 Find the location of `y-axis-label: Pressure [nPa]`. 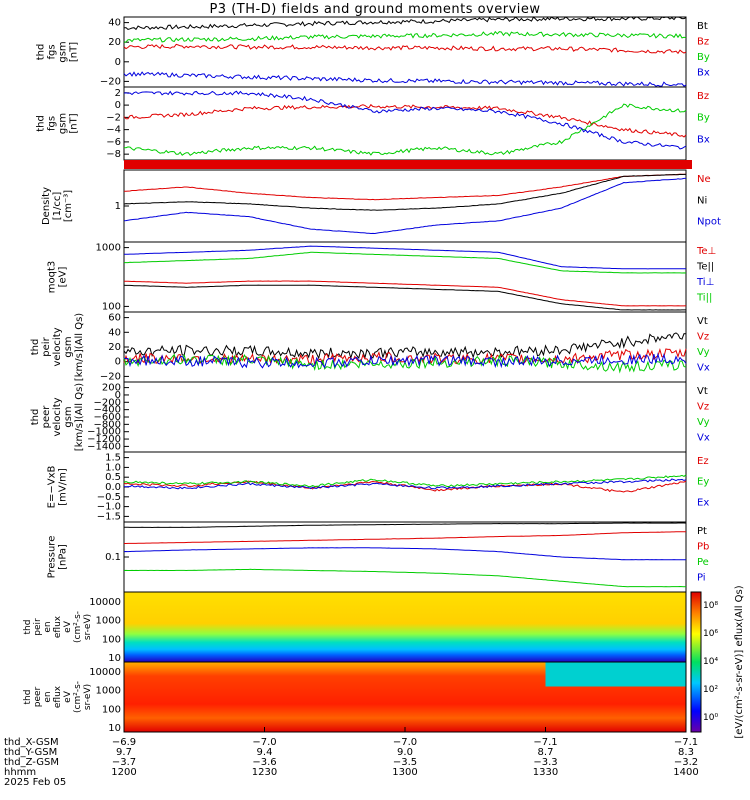

y-axis-label: Pressure [nPa] is located at coordinates (58, 557).